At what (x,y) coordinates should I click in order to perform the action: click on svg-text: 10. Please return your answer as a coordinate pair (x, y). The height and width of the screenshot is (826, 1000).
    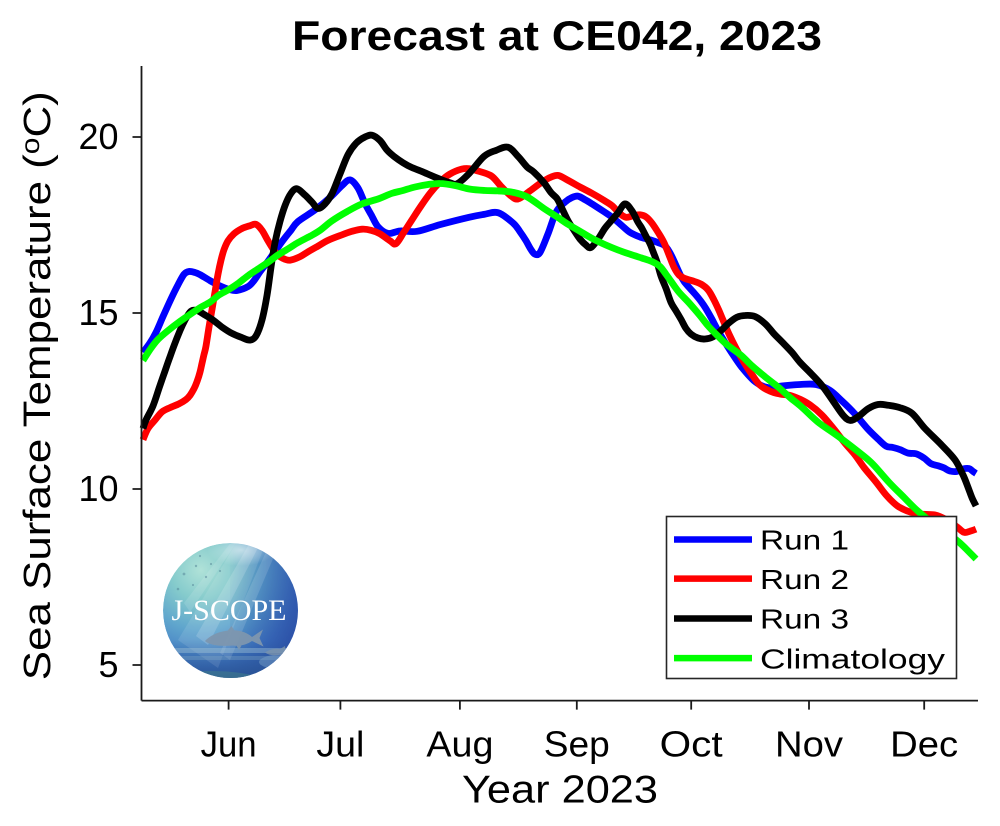
    Looking at the image, I should click on (98, 488).